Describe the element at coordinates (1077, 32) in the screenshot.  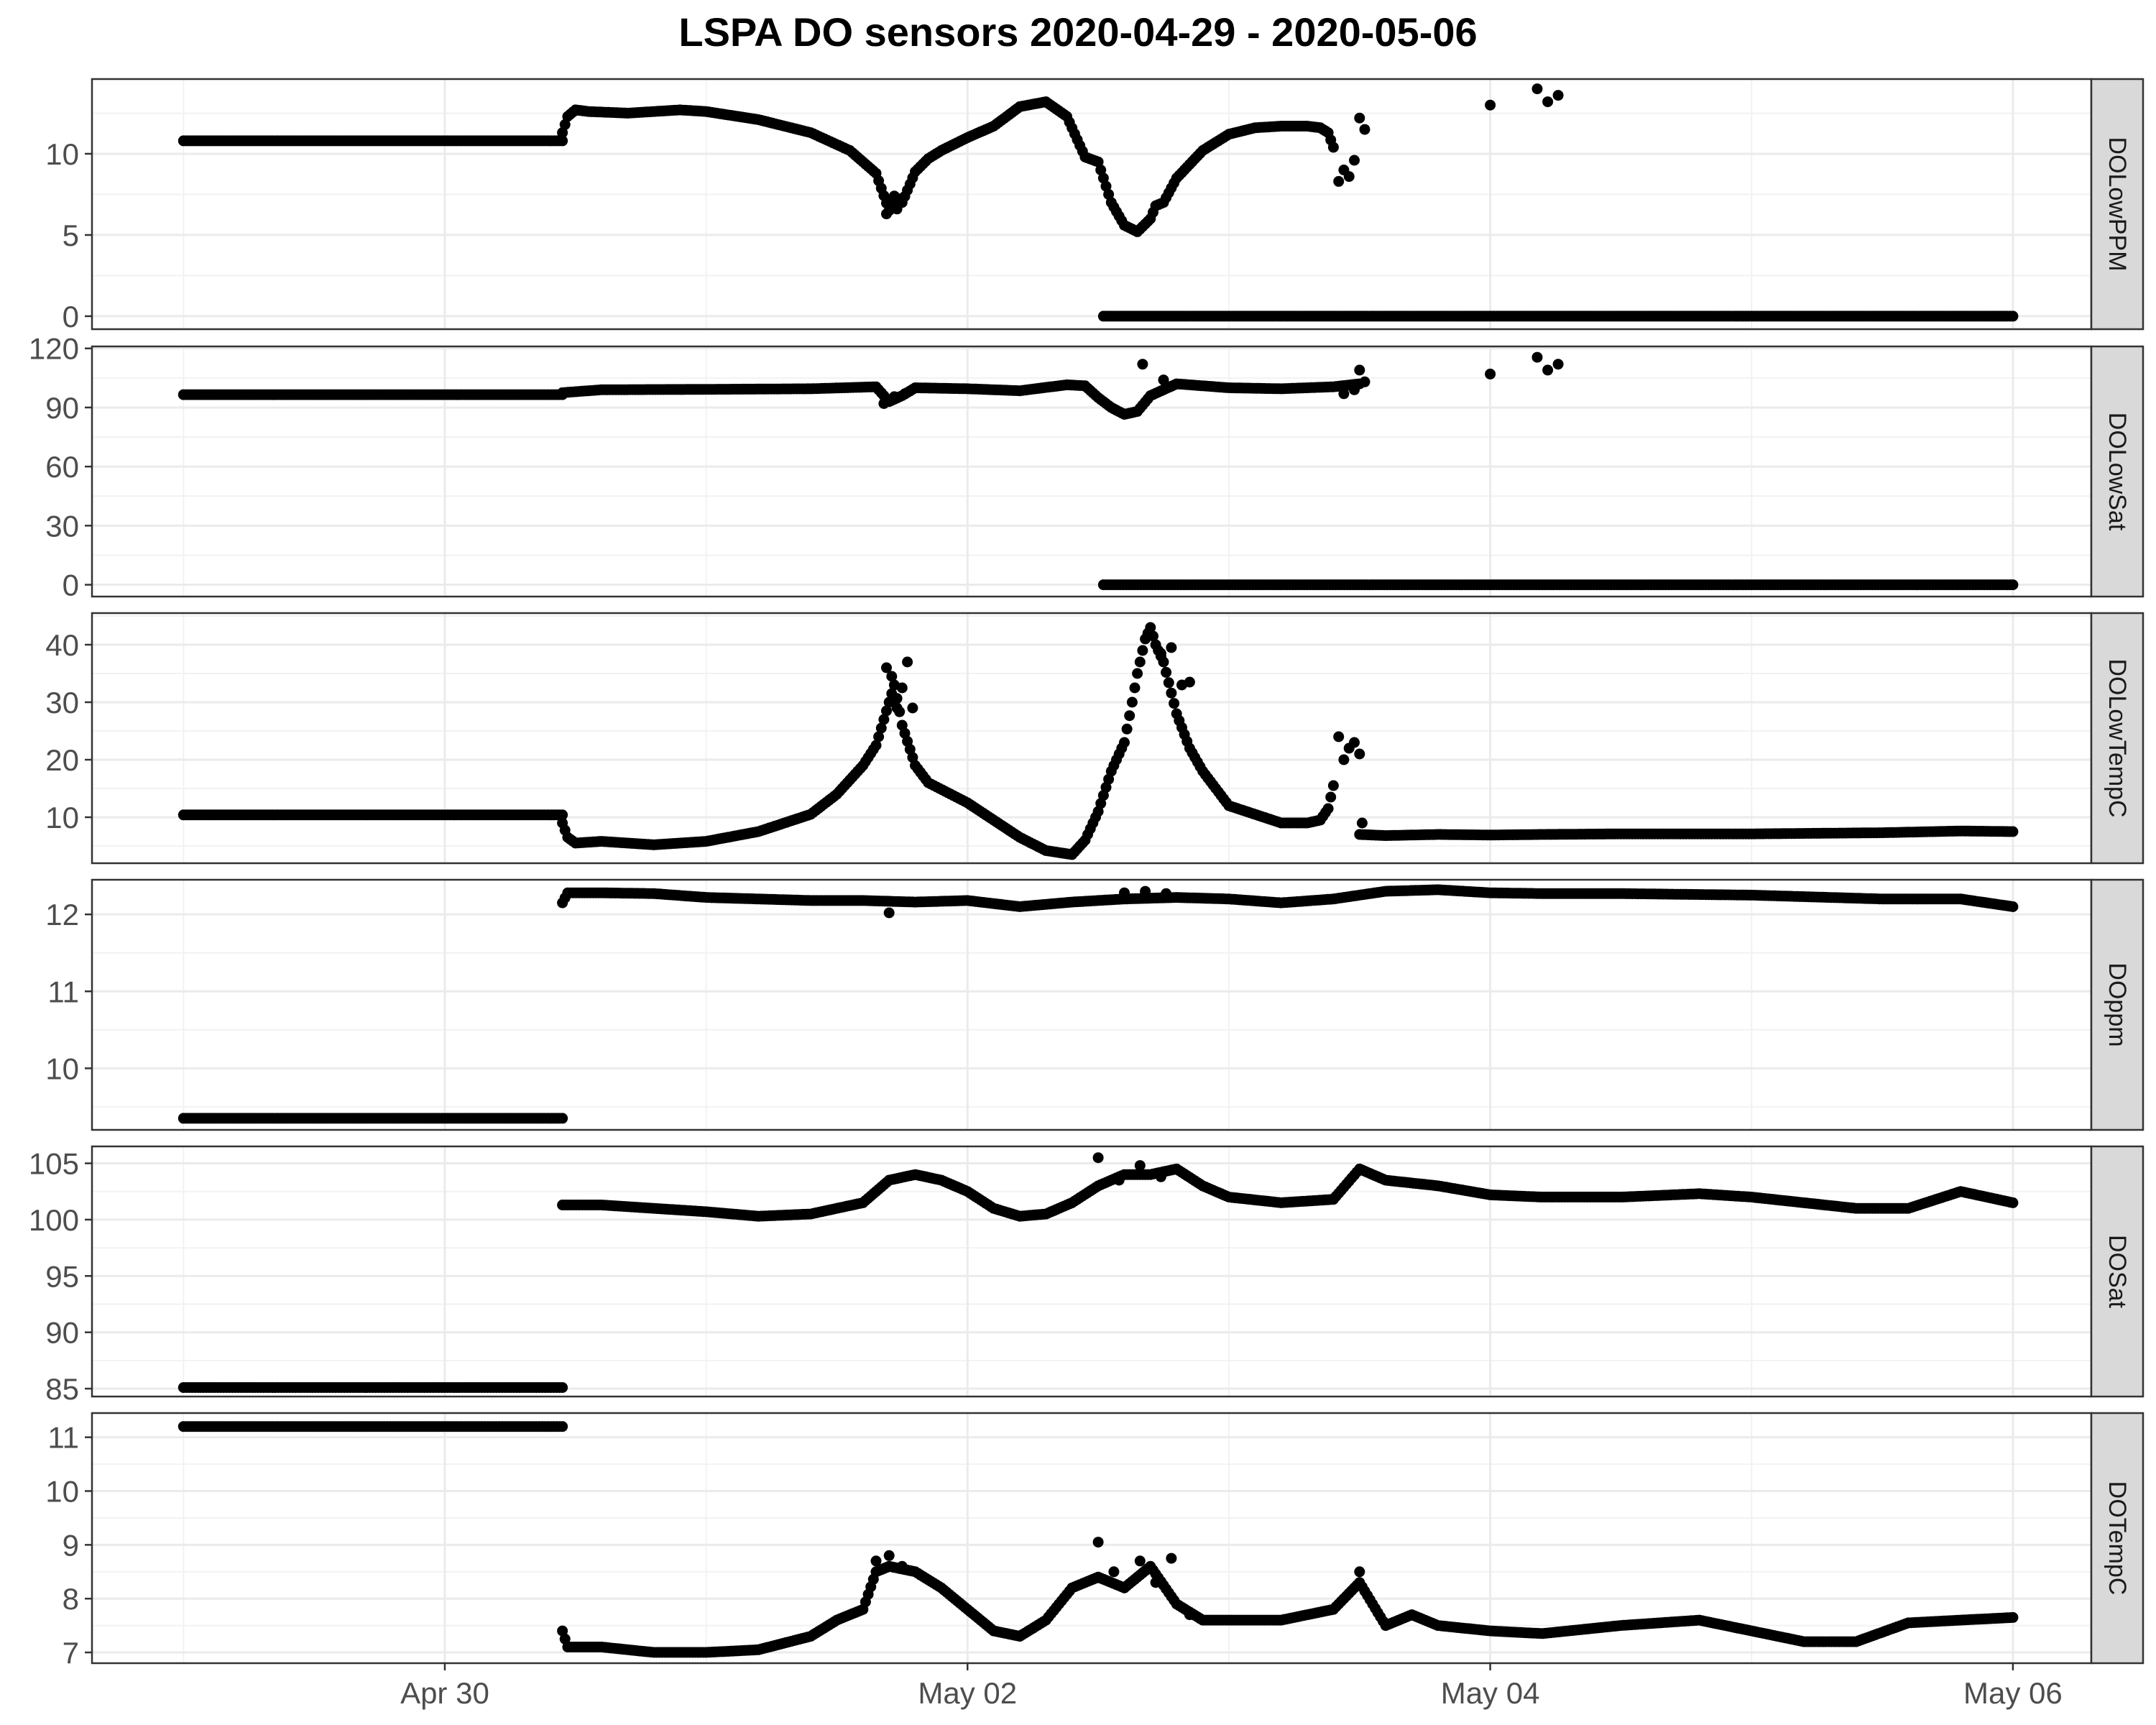
I see `chart-title: LSPA DO sensors 2020-04-29 - 2020-05-06` at that location.